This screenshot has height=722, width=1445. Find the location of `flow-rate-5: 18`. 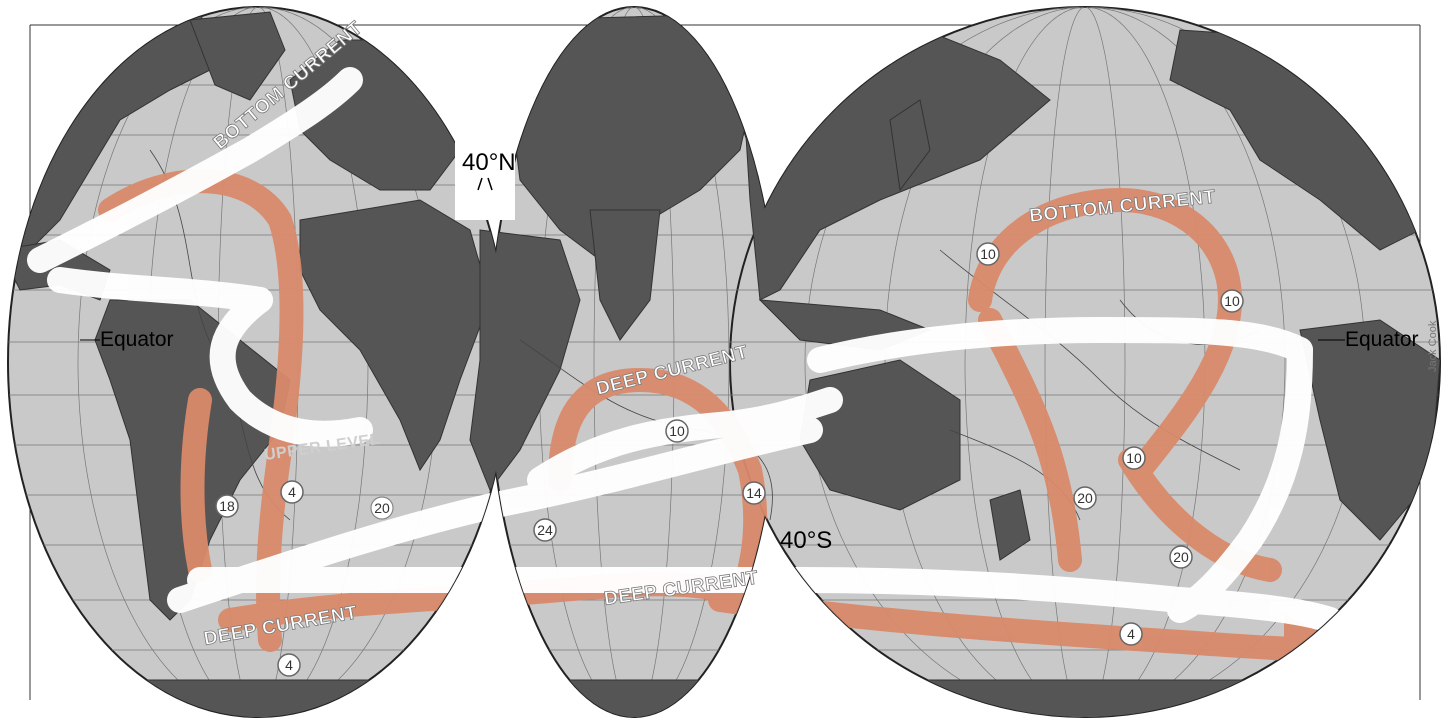

flow-rate-5: 18 is located at coordinates (227, 506).